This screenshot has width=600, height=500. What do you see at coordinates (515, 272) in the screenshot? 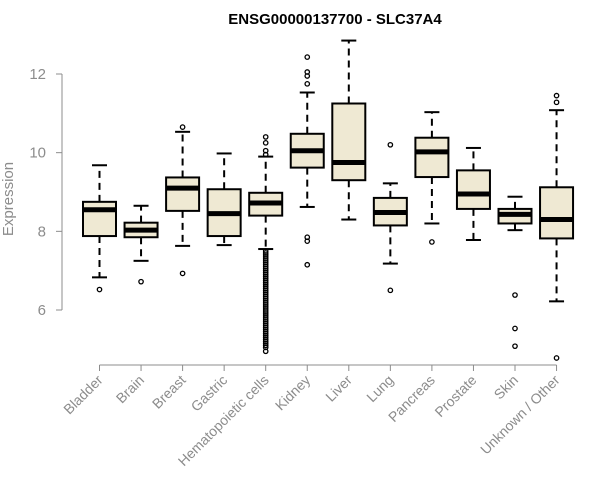
I see `box-skin` at bounding box center [515, 272].